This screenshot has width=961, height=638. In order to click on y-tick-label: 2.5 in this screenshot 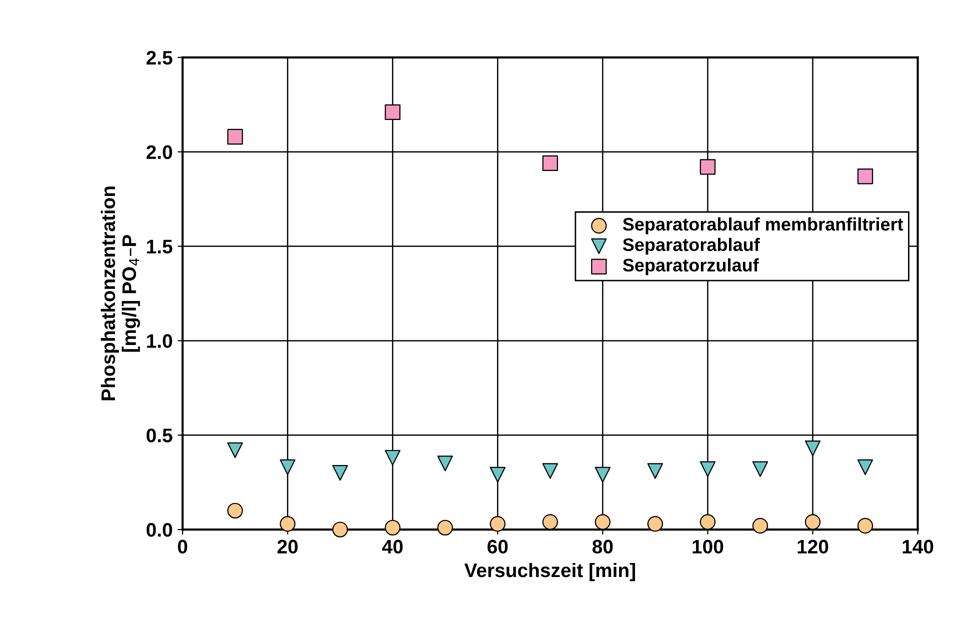, I will do `click(159, 57)`.